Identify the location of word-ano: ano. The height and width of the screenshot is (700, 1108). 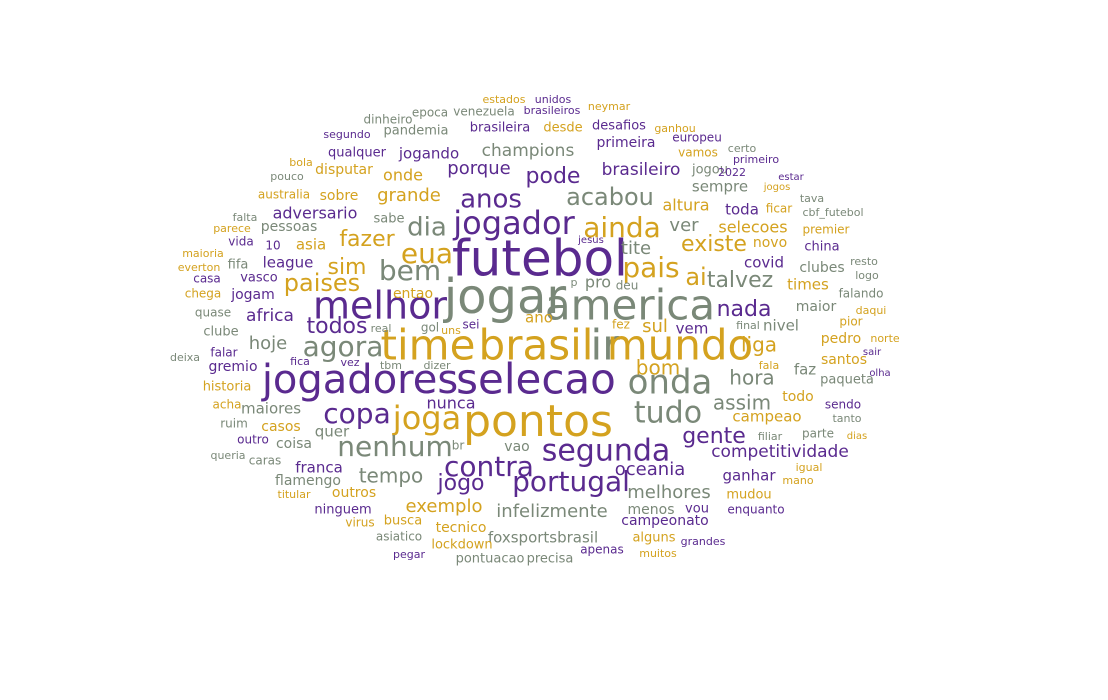
(539, 318).